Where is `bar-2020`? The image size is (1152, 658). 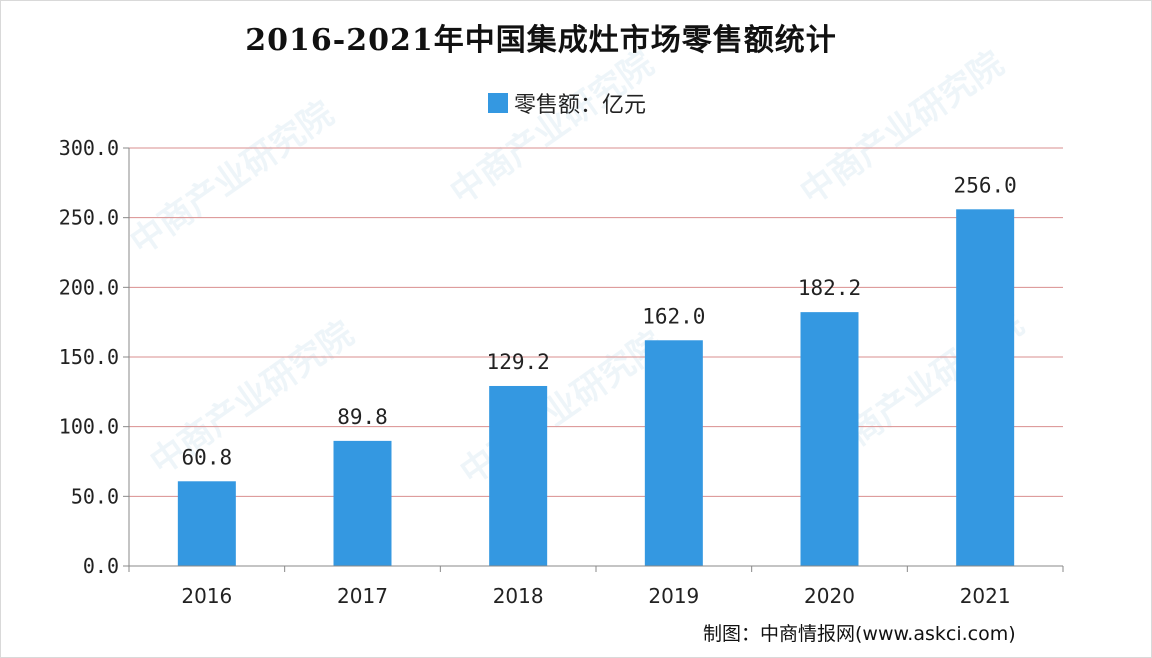 bar-2020 is located at coordinates (829, 439).